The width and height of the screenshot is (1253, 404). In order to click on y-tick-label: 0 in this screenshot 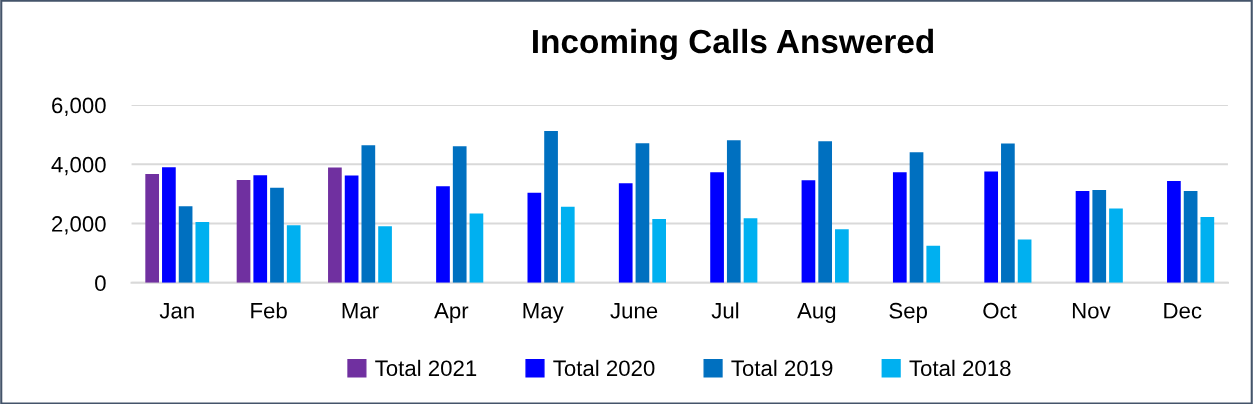, I will do `click(100, 283)`.